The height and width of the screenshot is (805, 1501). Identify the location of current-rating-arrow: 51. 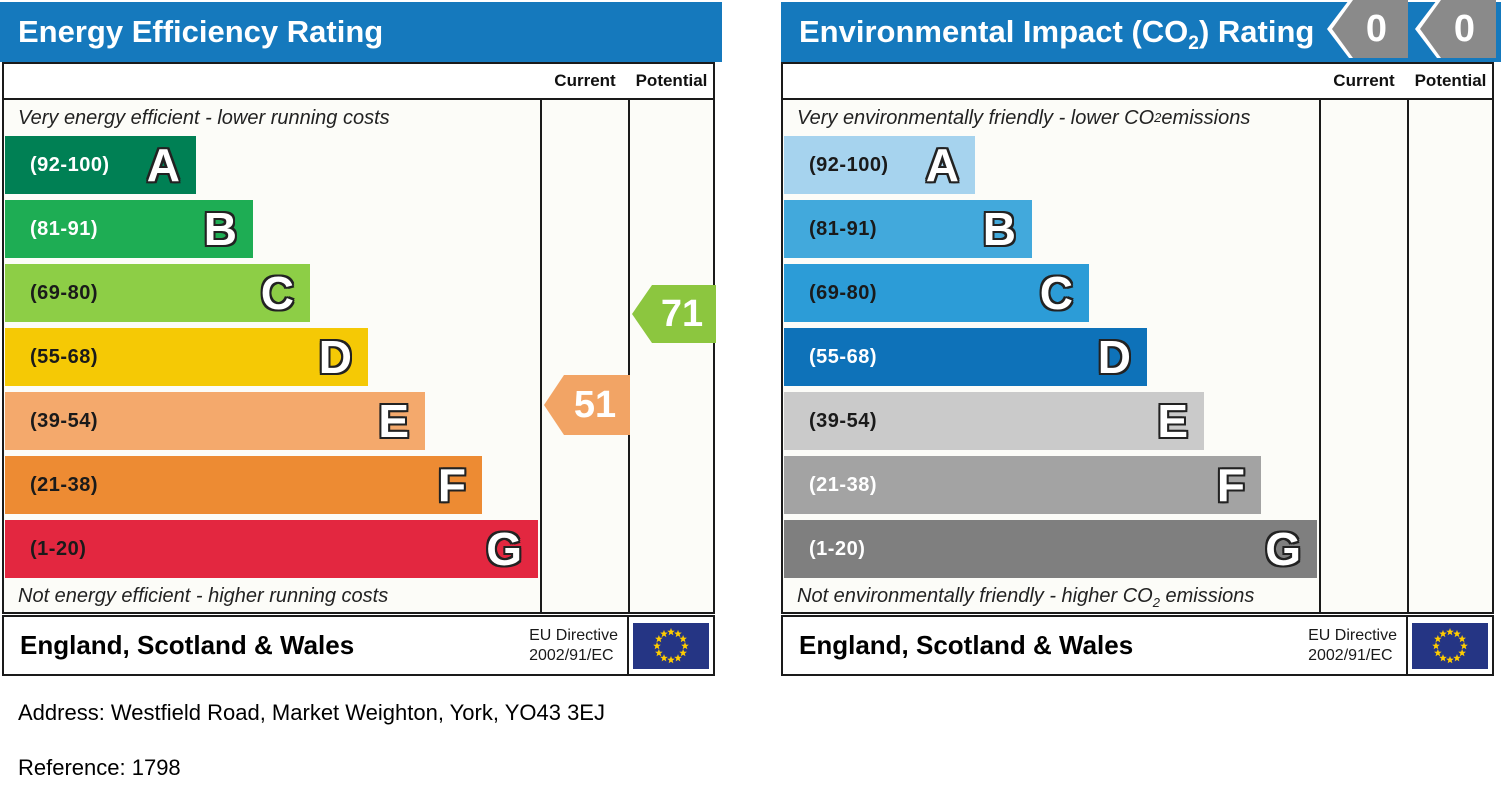
(587, 405).